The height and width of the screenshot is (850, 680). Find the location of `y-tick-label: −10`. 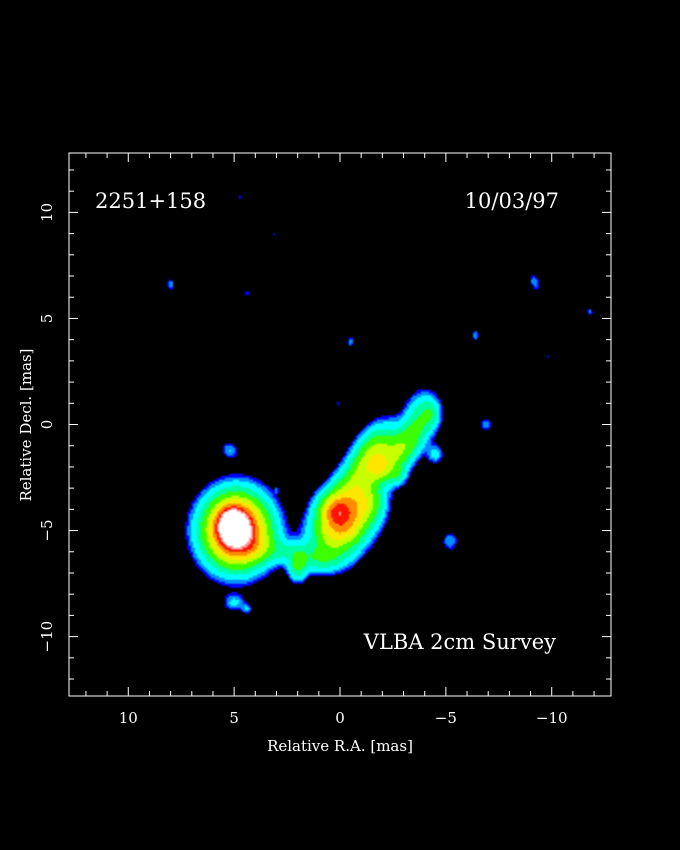

y-tick-label: −10 is located at coordinates (47, 637).